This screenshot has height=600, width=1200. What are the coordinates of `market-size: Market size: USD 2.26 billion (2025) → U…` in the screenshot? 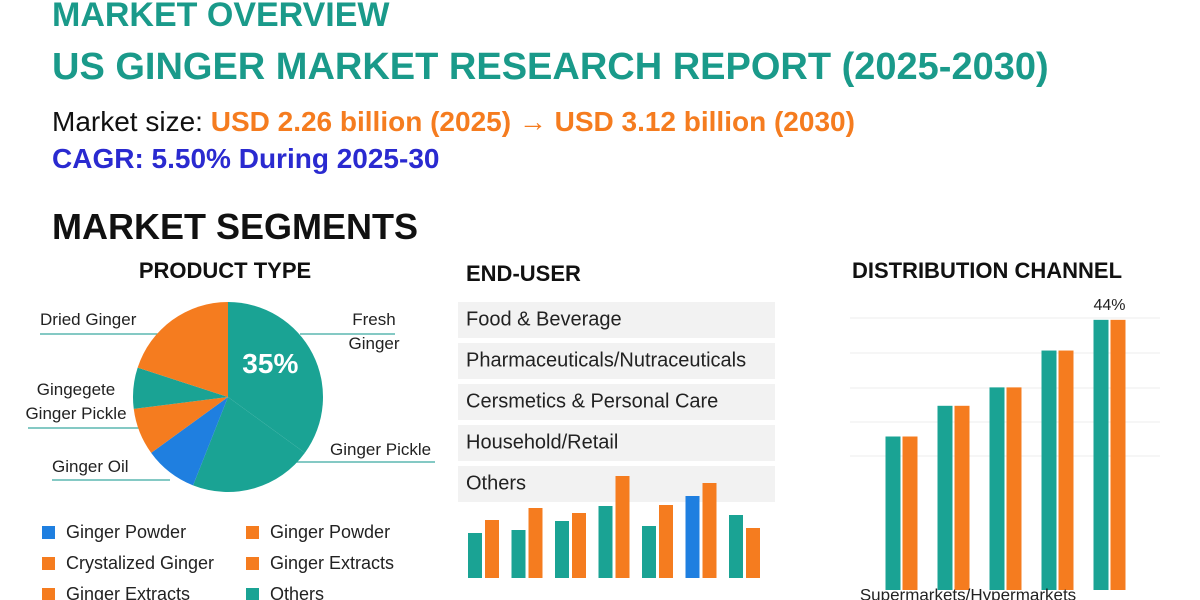 It's located at (453, 122).